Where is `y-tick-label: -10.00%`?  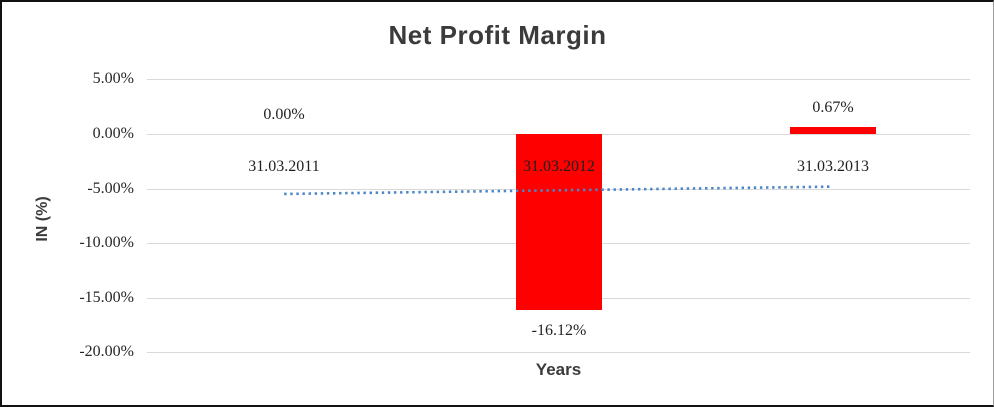 y-tick-label: -10.00% is located at coordinates (106, 242).